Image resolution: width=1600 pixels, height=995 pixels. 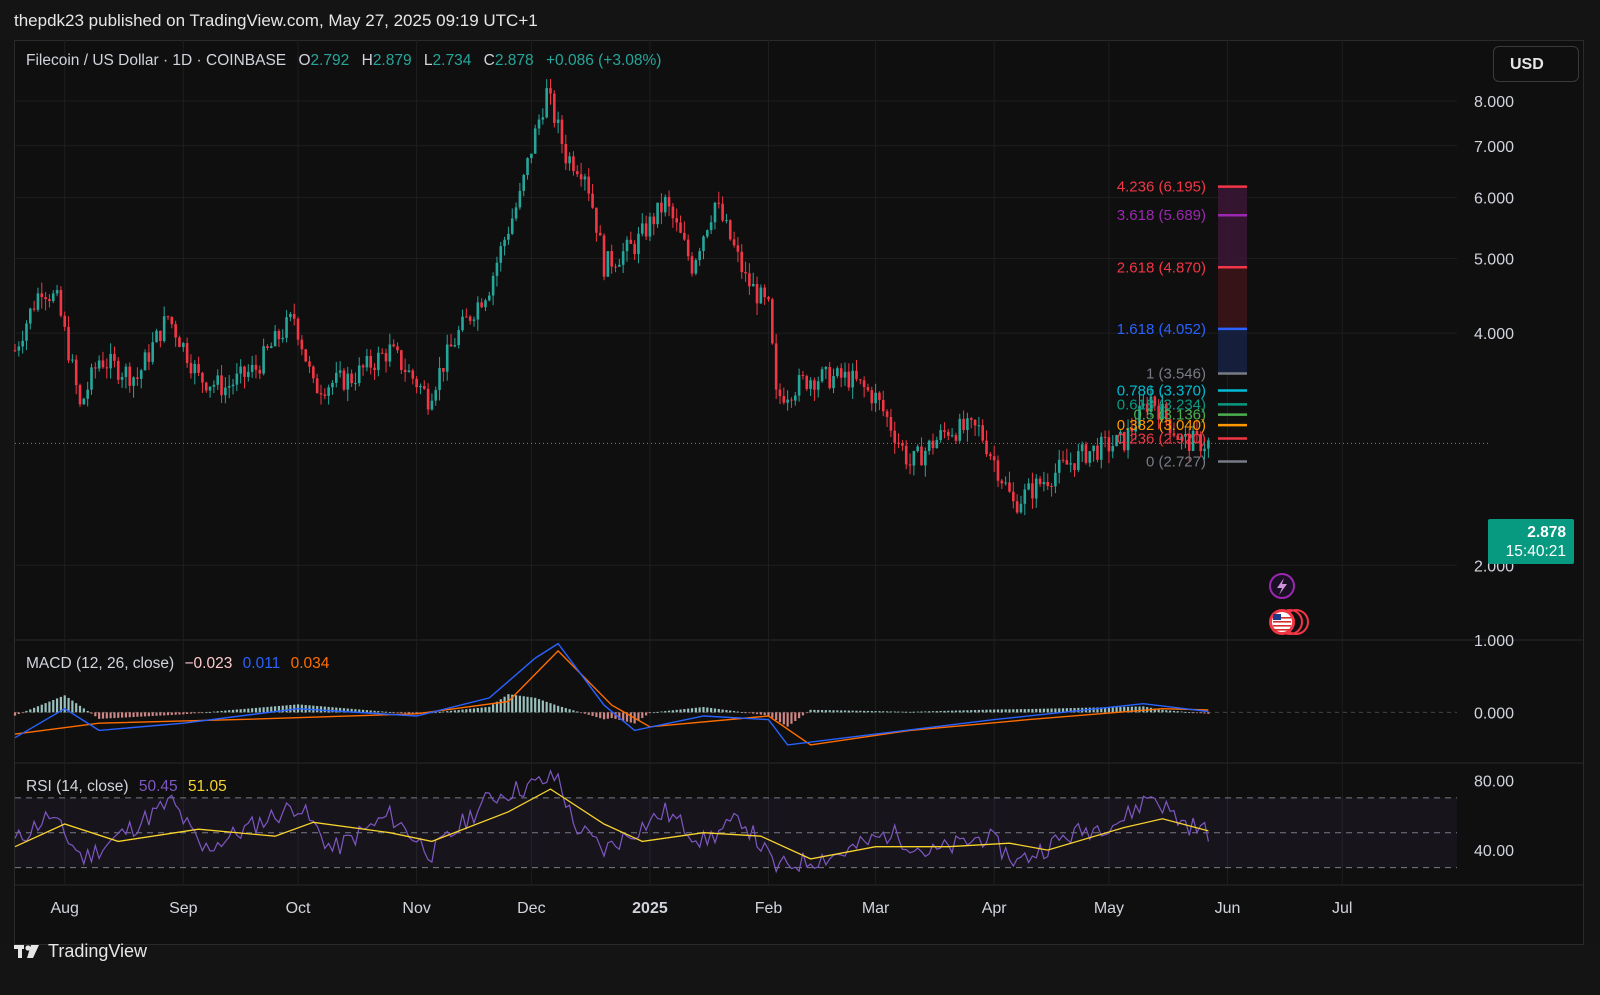 I want to click on fib-level-label: 0.5 (3.136), so click(x=1169, y=415).